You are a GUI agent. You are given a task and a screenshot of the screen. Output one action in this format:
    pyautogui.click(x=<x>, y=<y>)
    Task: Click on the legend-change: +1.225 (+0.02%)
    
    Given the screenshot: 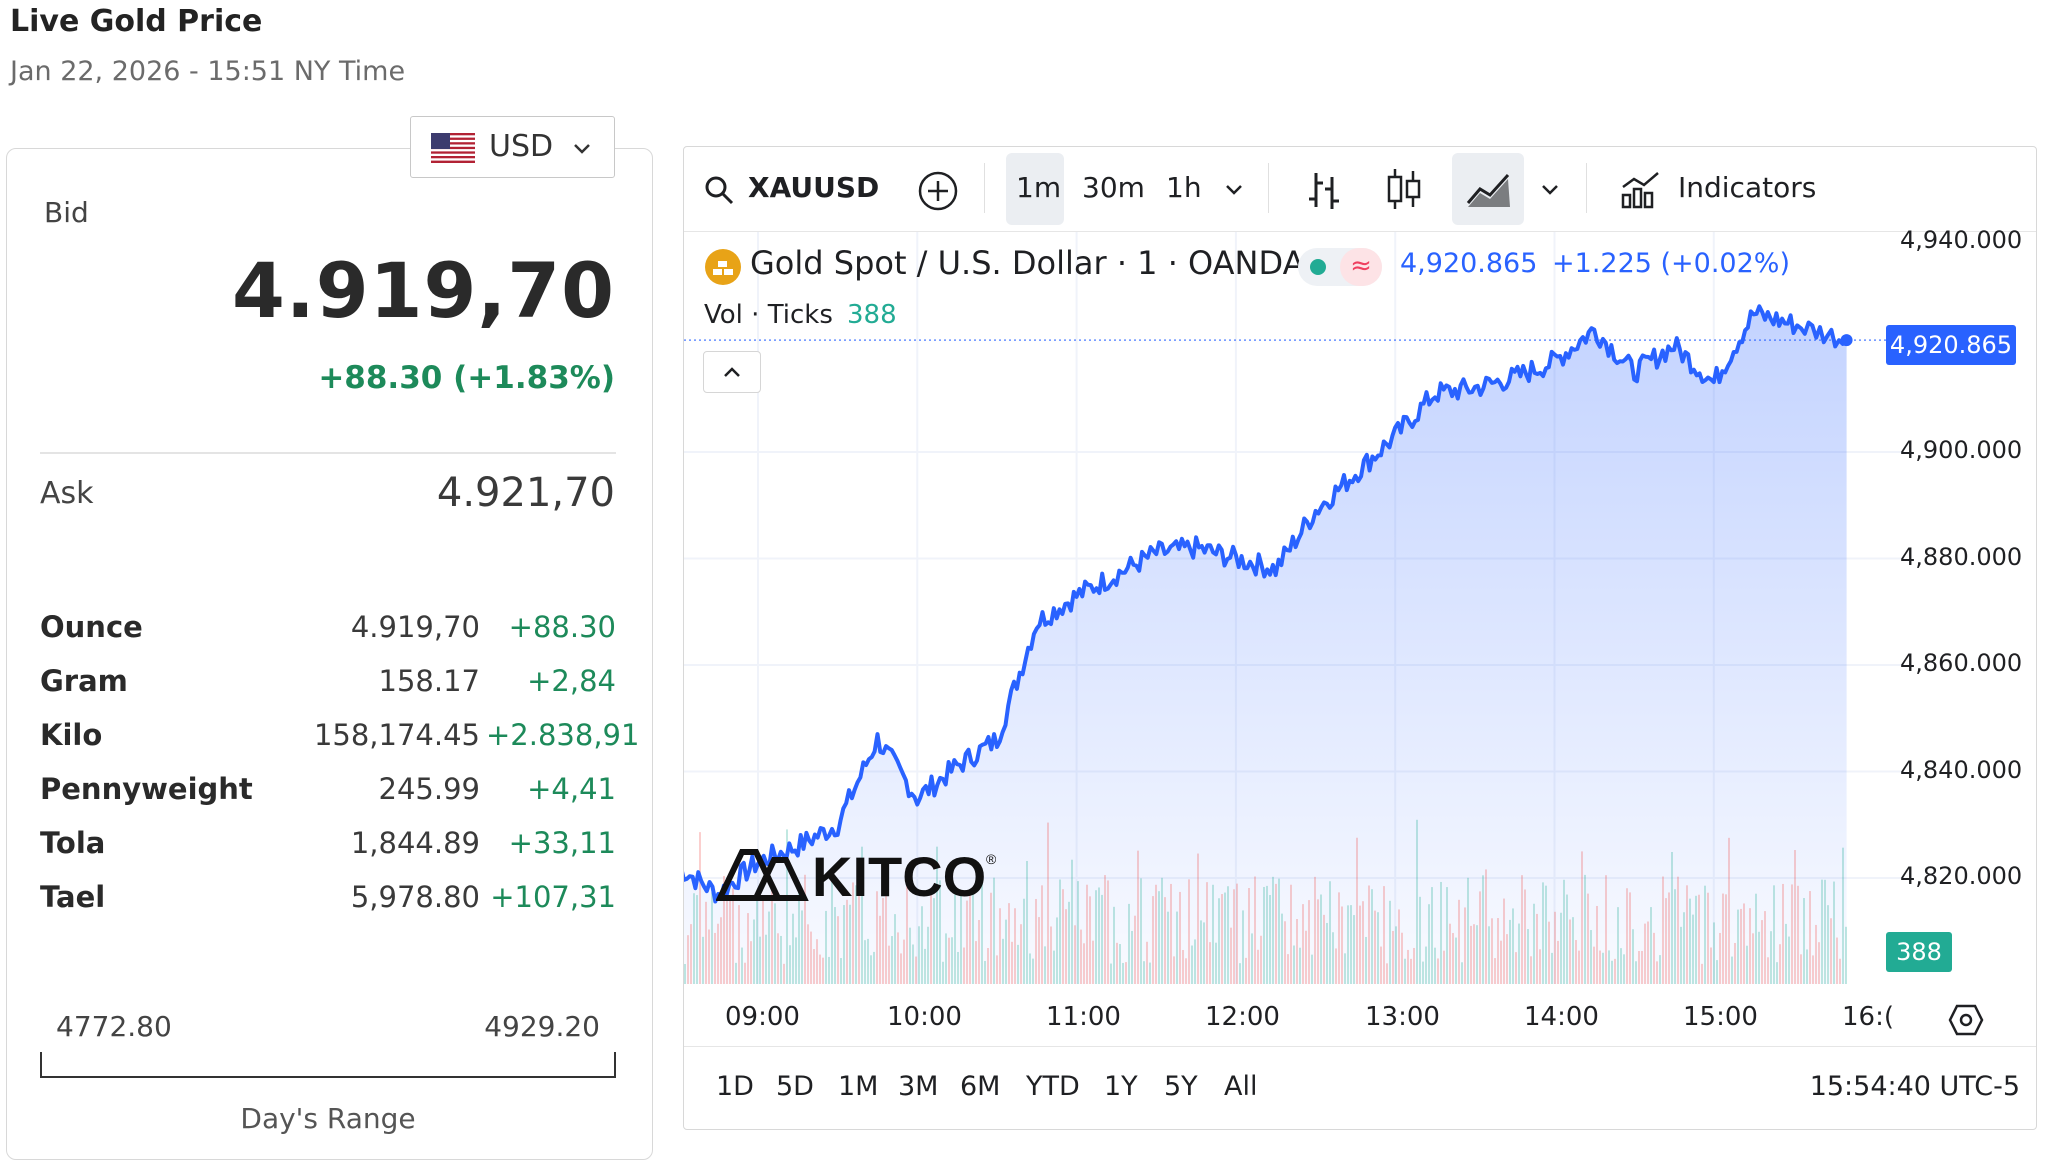 What is the action you would take?
    pyautogui.click(x=1671, y=263)
    